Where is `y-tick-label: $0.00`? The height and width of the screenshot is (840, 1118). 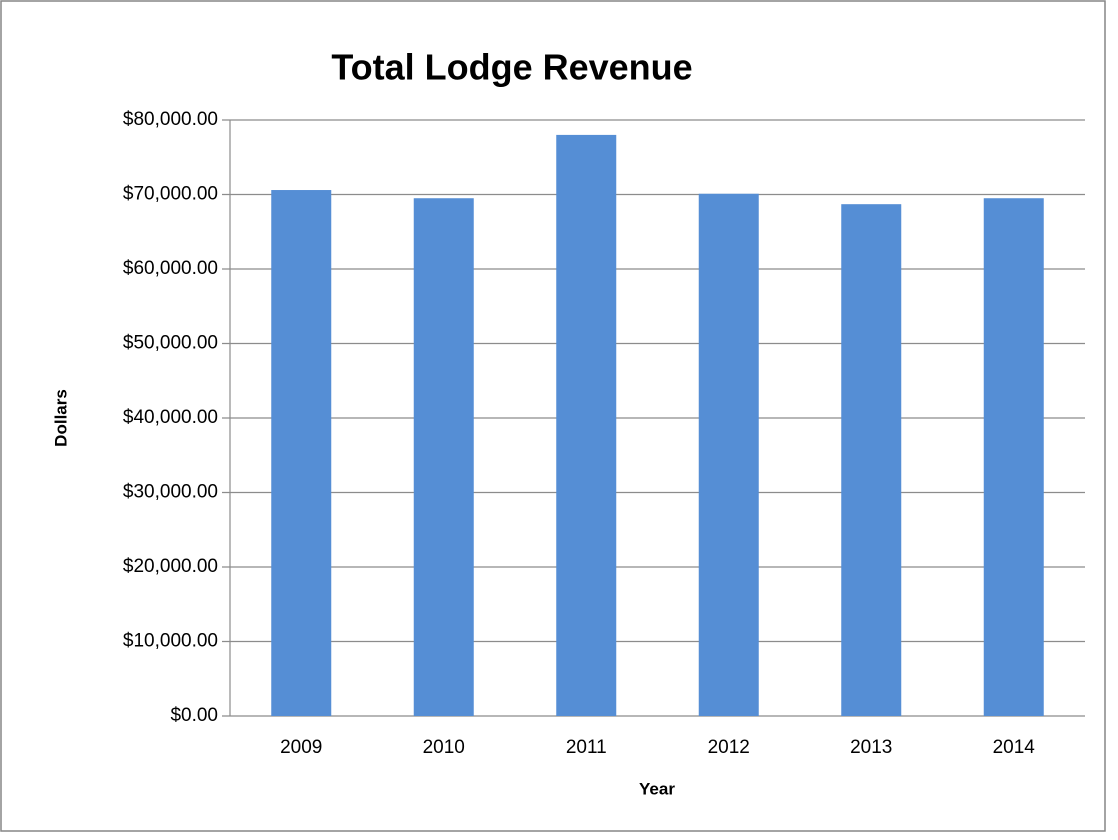
y-tick-label: $0.00 is located at coordinates (194, 715).